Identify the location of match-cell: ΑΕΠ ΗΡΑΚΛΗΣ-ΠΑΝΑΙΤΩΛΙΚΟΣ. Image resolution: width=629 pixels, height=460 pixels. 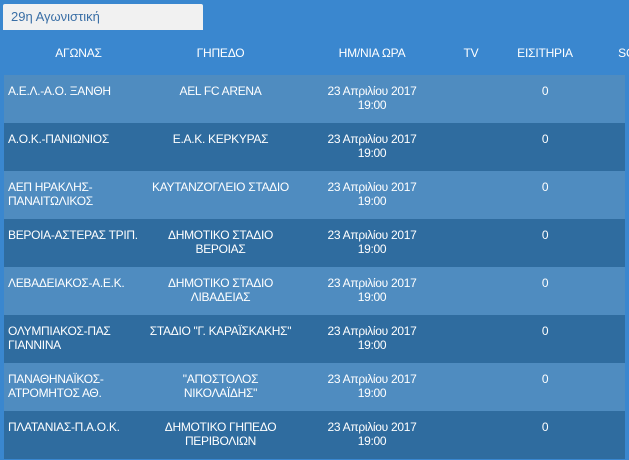
(50, 194).